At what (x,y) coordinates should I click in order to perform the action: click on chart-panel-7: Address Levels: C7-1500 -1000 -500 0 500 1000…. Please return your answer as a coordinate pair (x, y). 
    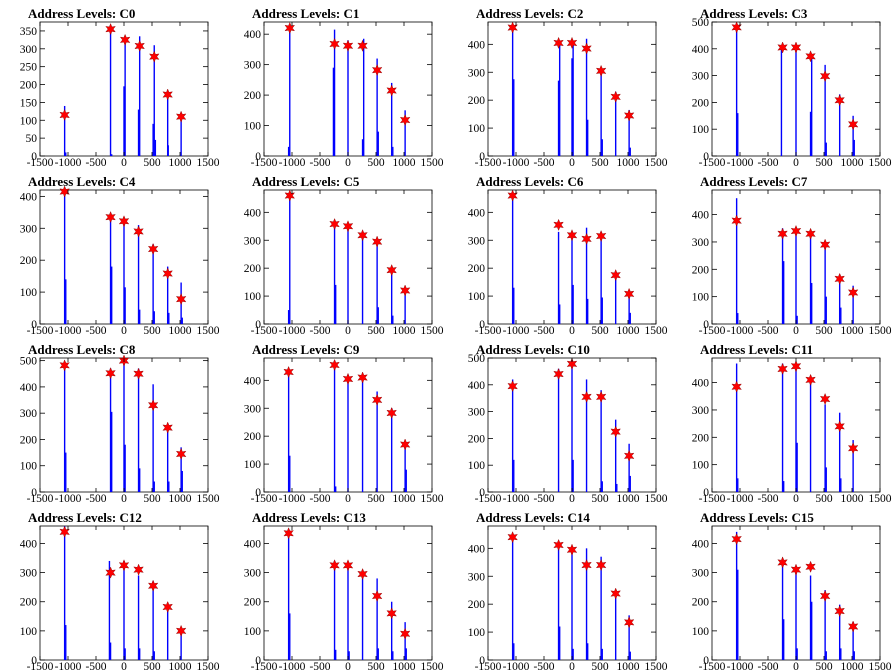
    Looking at the image, I should click on (792, 255).